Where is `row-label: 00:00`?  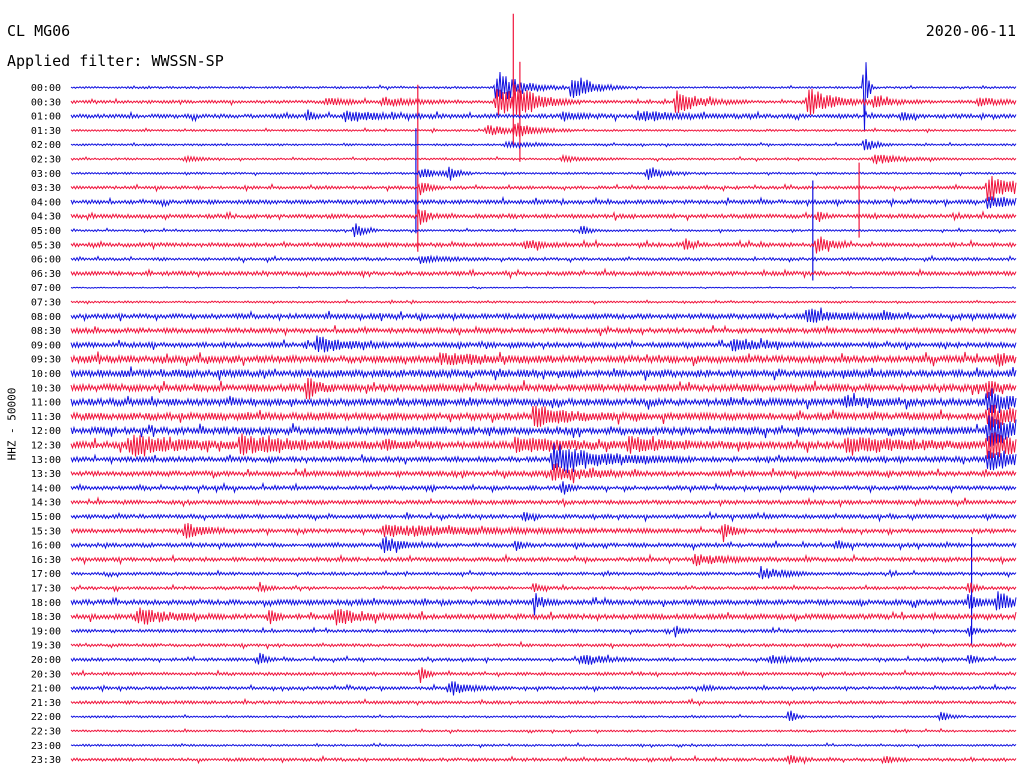 row-label: 00:00 is located at coordinates (46, 88).